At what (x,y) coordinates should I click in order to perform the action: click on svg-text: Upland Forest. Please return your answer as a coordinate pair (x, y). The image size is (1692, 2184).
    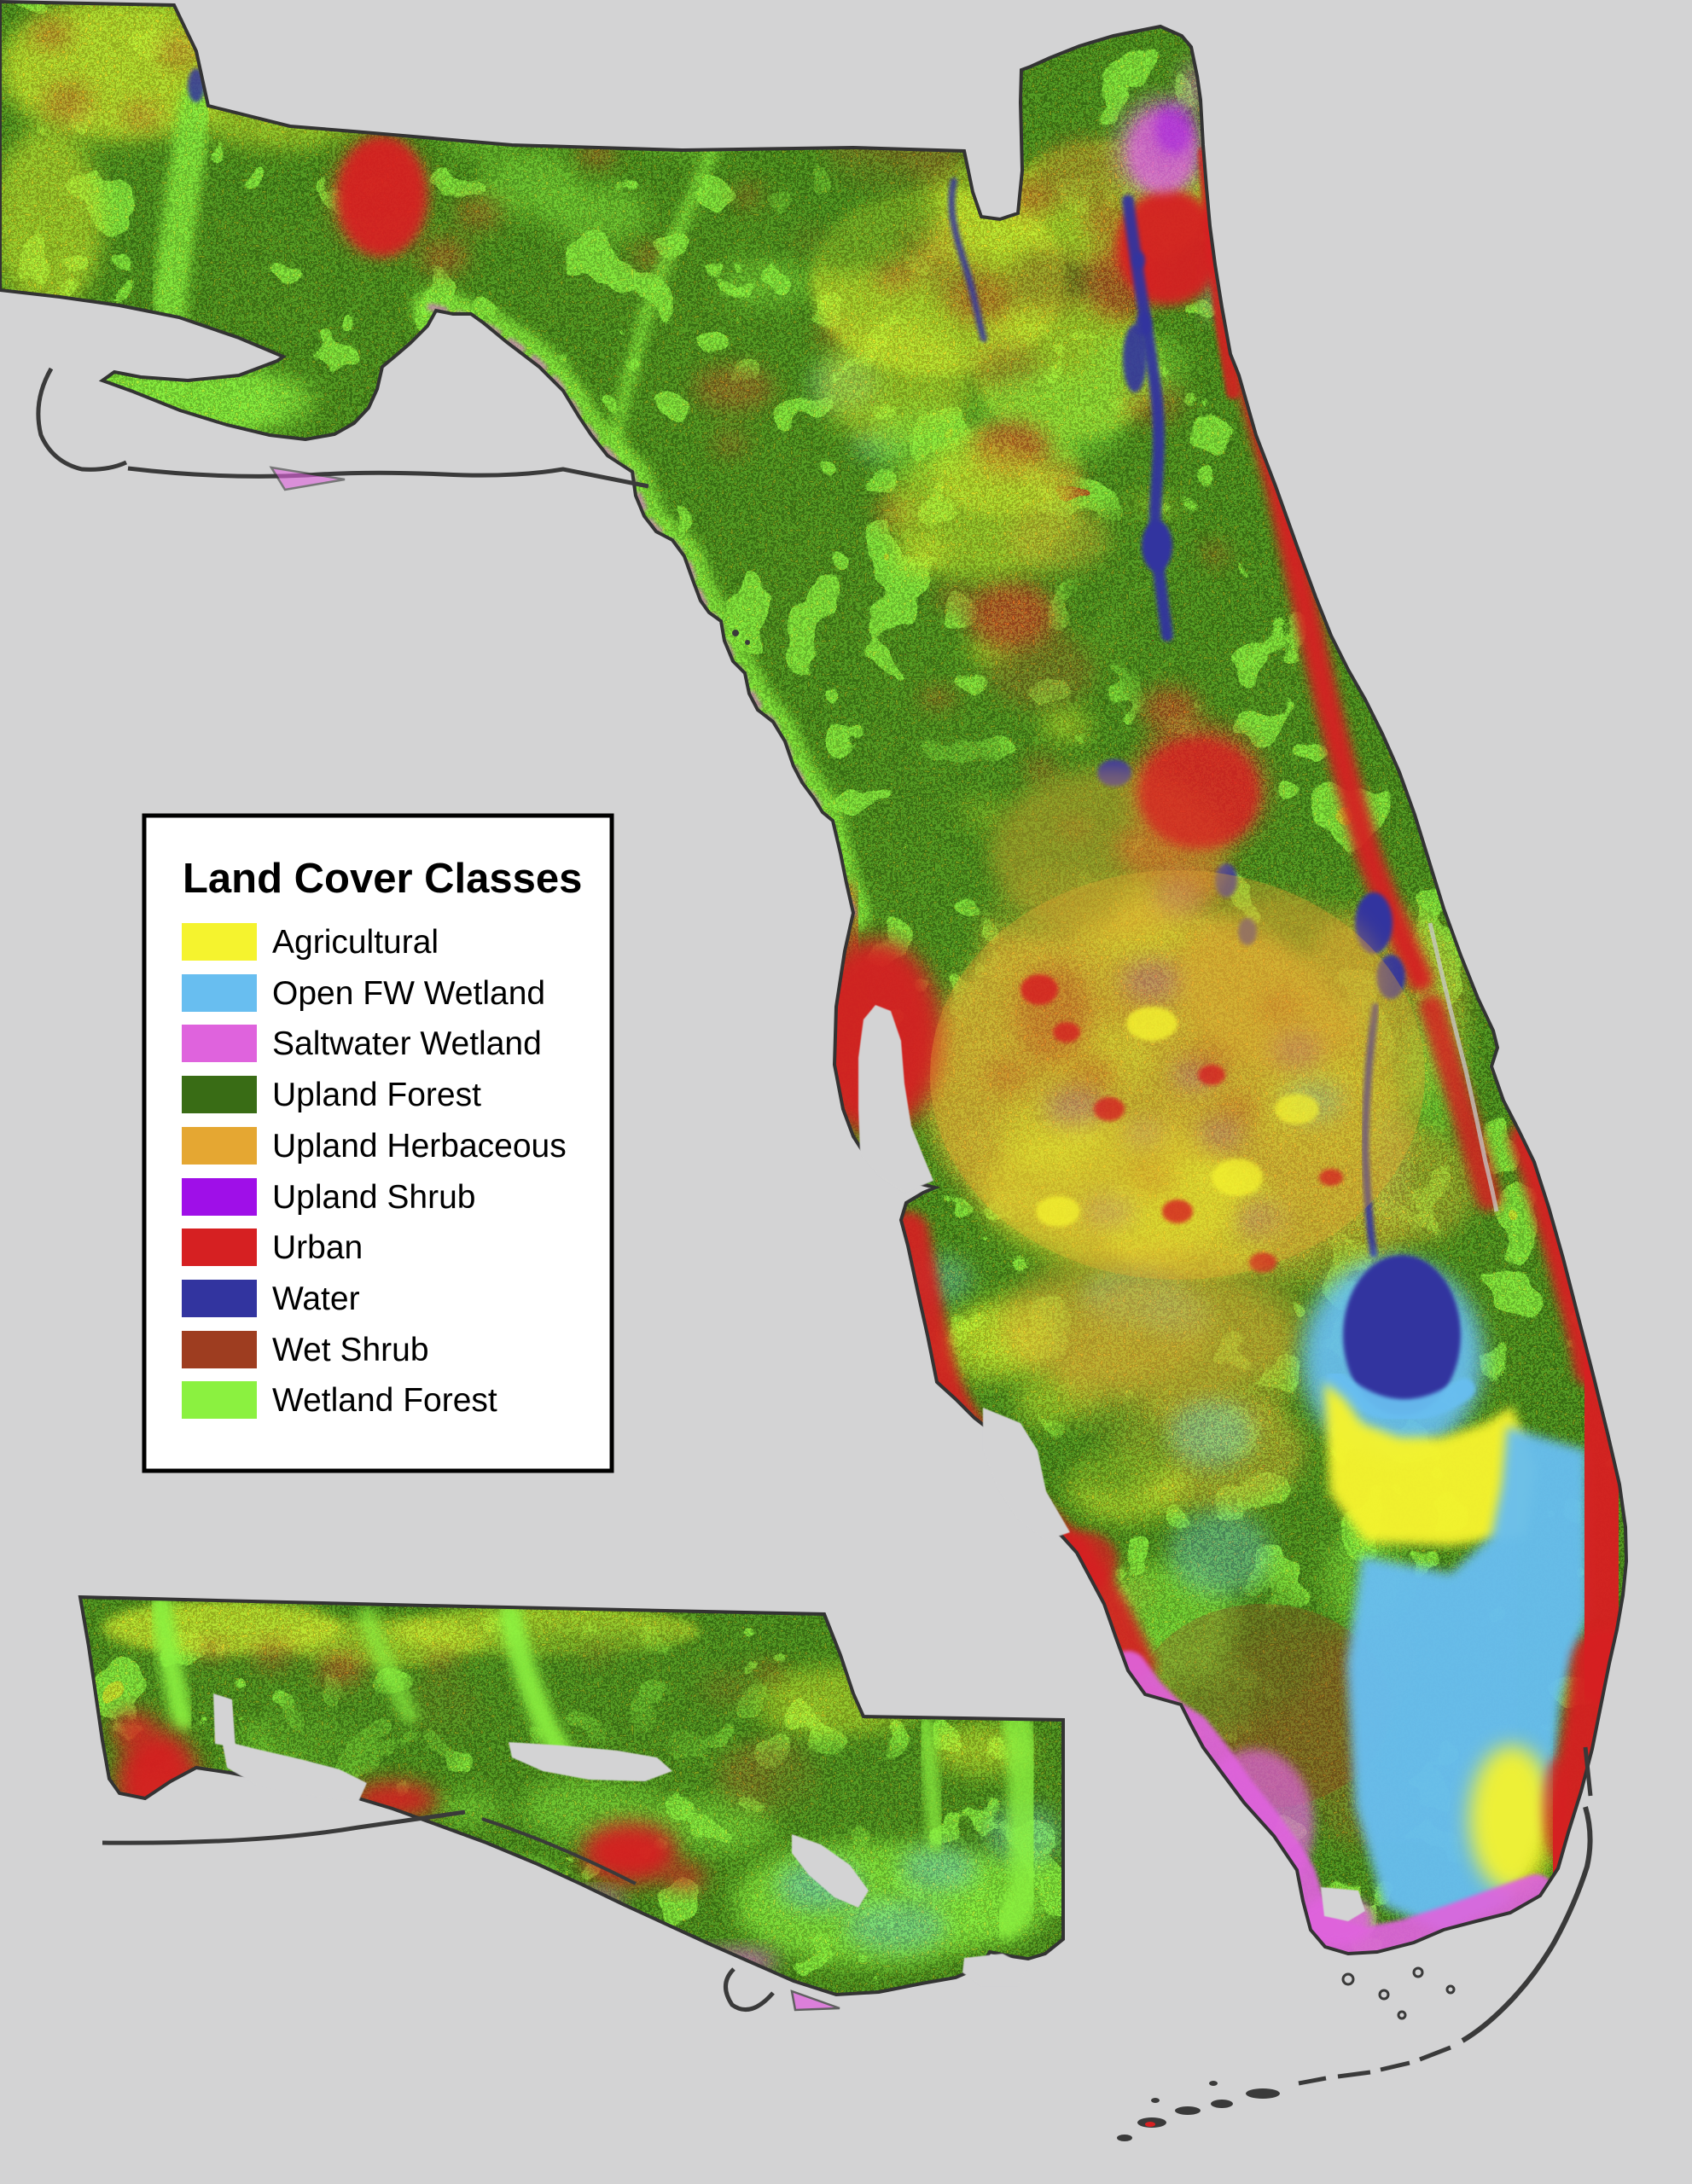
    Looking at the image, I should click on (376, 1095).